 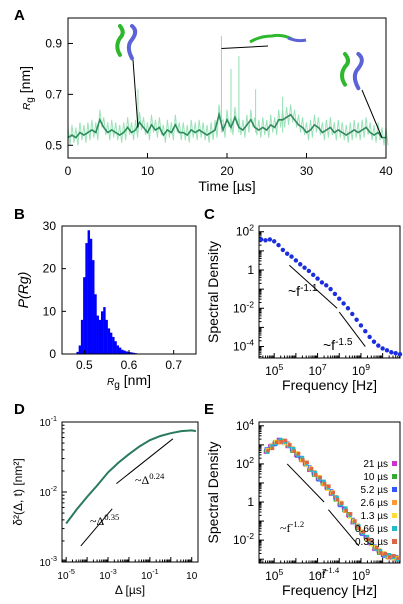 I want to click on x-axis-label: Rg [nm], so click(x=129, y=381).